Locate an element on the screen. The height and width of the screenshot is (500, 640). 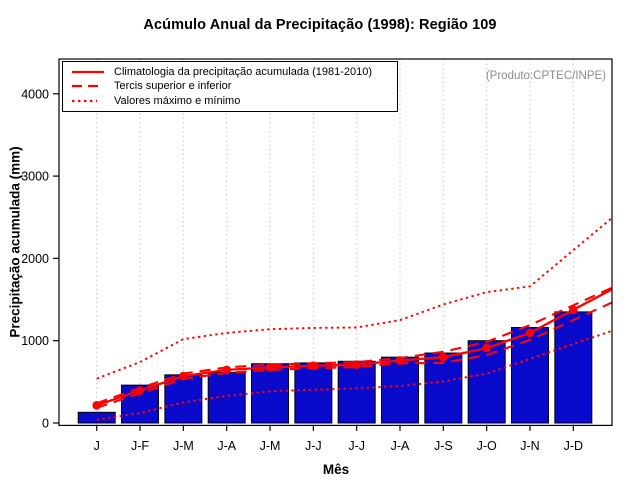
x-tick-label: J-O is located at coordinates (487, 446).